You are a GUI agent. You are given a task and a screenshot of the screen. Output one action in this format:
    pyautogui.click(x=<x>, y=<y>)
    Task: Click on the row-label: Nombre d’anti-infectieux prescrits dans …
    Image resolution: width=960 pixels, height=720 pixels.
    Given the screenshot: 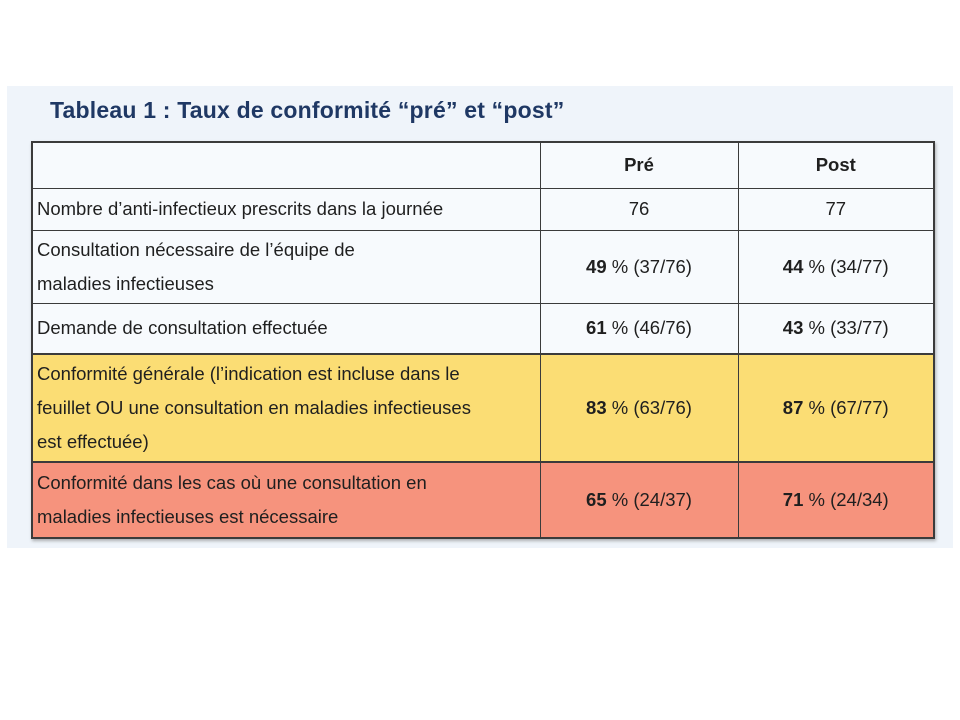 What is the action you would take?
    pyautogui.click(x=286, y=209)
    